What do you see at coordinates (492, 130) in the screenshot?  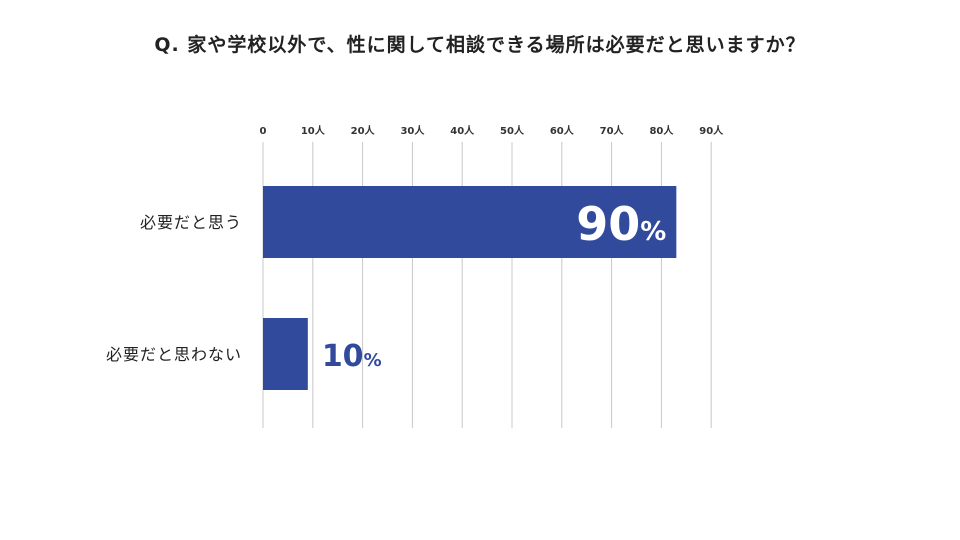 I see `x-axis-ticks: 0 10人 20人 30人 40人 50人 60人 70人 80人 90人` at bounding box center [492, 130].